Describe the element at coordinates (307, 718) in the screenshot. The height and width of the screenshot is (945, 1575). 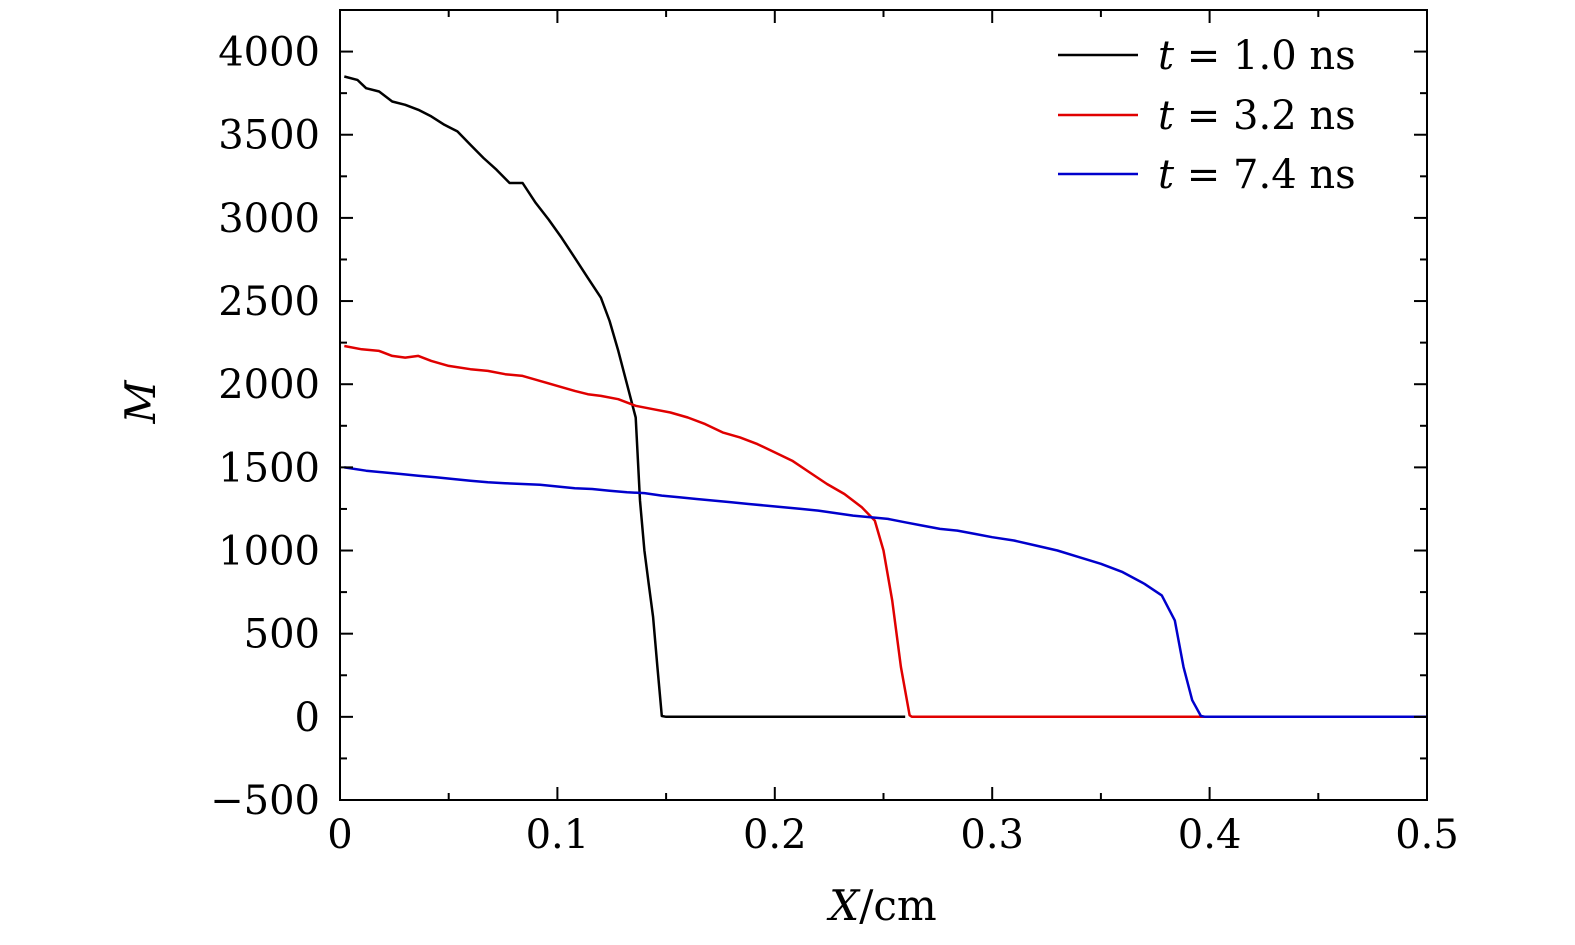
I see `y-tick-label: 0` at that location.